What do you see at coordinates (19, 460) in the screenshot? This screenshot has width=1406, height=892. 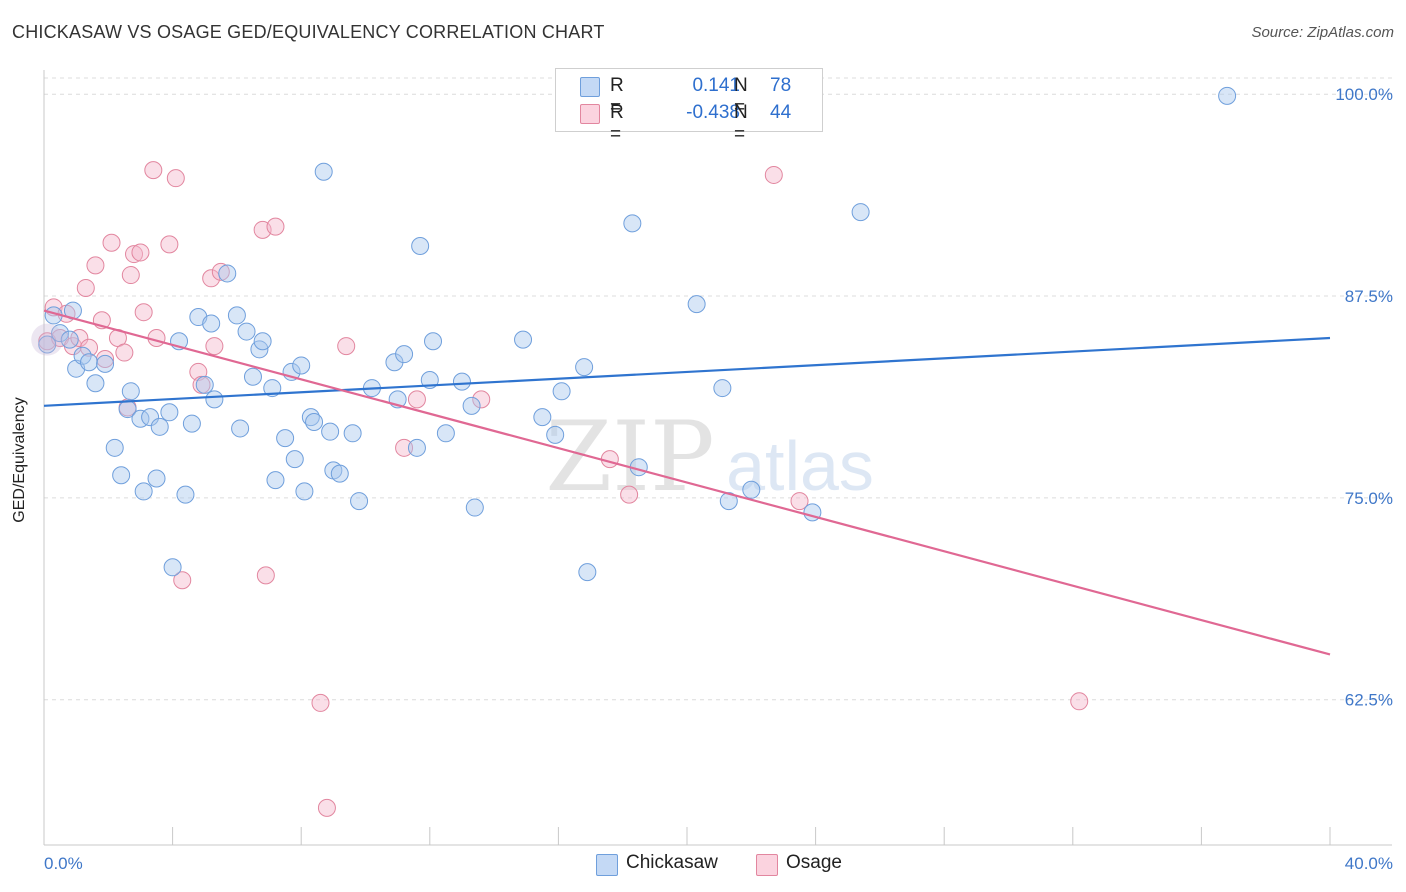 I see `y-axis-label: GED/Equivalency` at bounding box center [19, 460].